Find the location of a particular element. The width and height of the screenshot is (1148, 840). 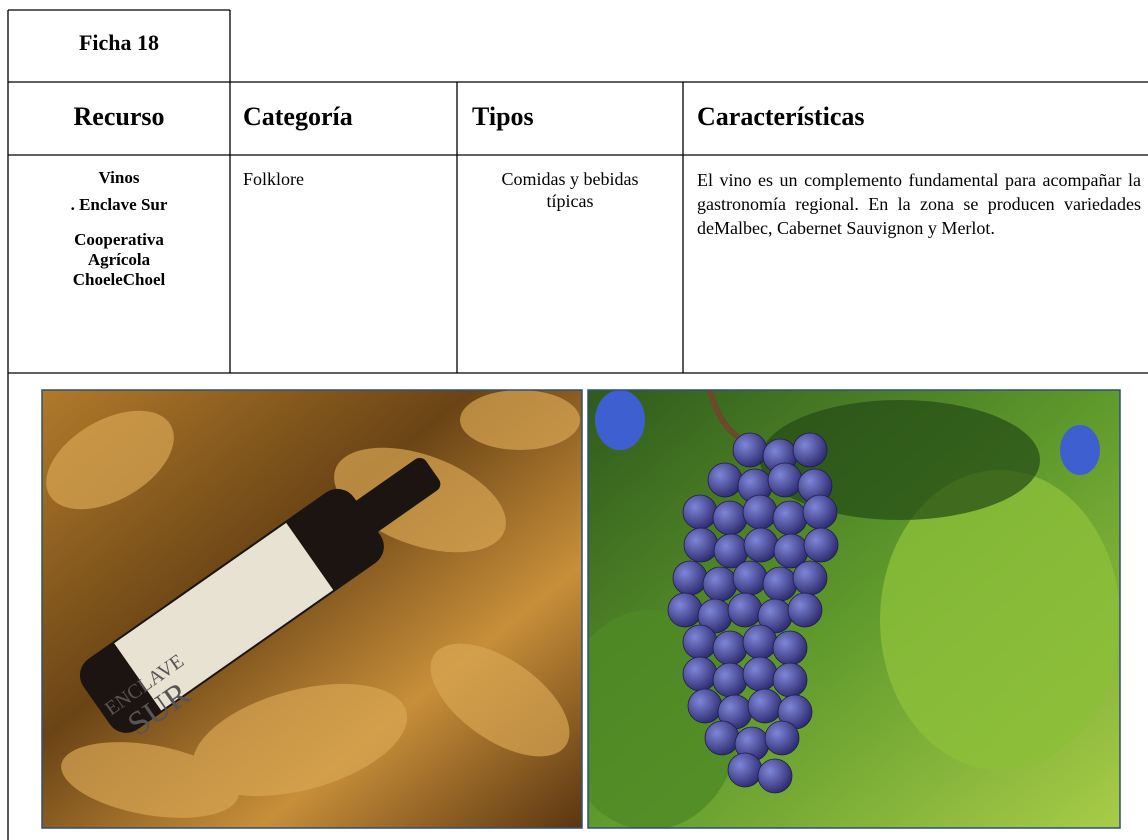

grape-bunch is located at coordinates (753, 613).